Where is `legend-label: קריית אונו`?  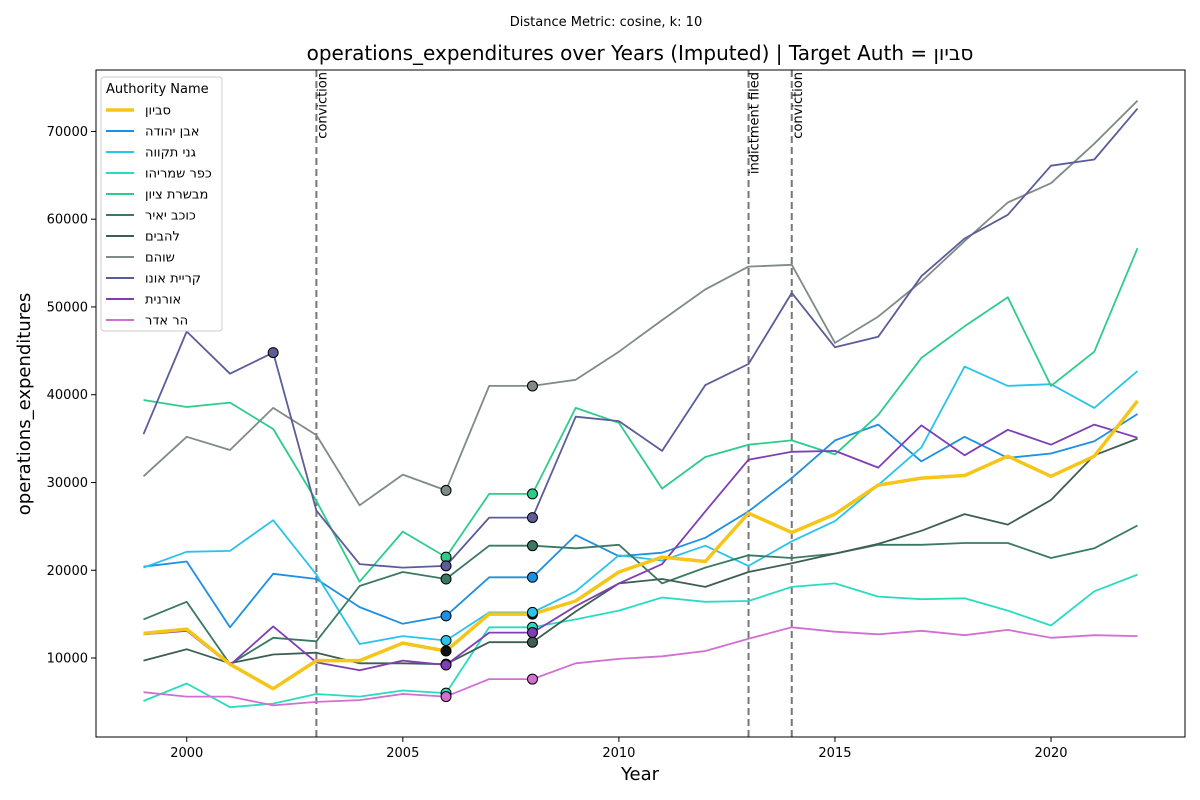
legend-label: קריית אונו is located at coordinates (173, 279).